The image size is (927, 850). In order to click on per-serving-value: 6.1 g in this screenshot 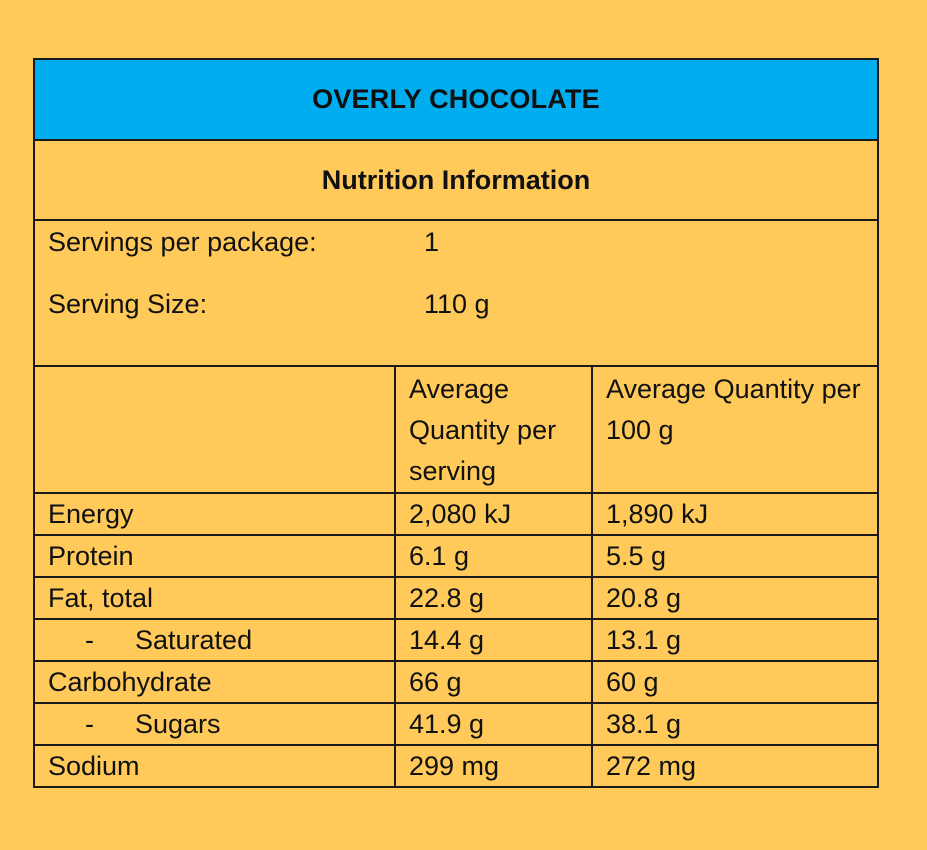, I will do `click(494, 555)`.